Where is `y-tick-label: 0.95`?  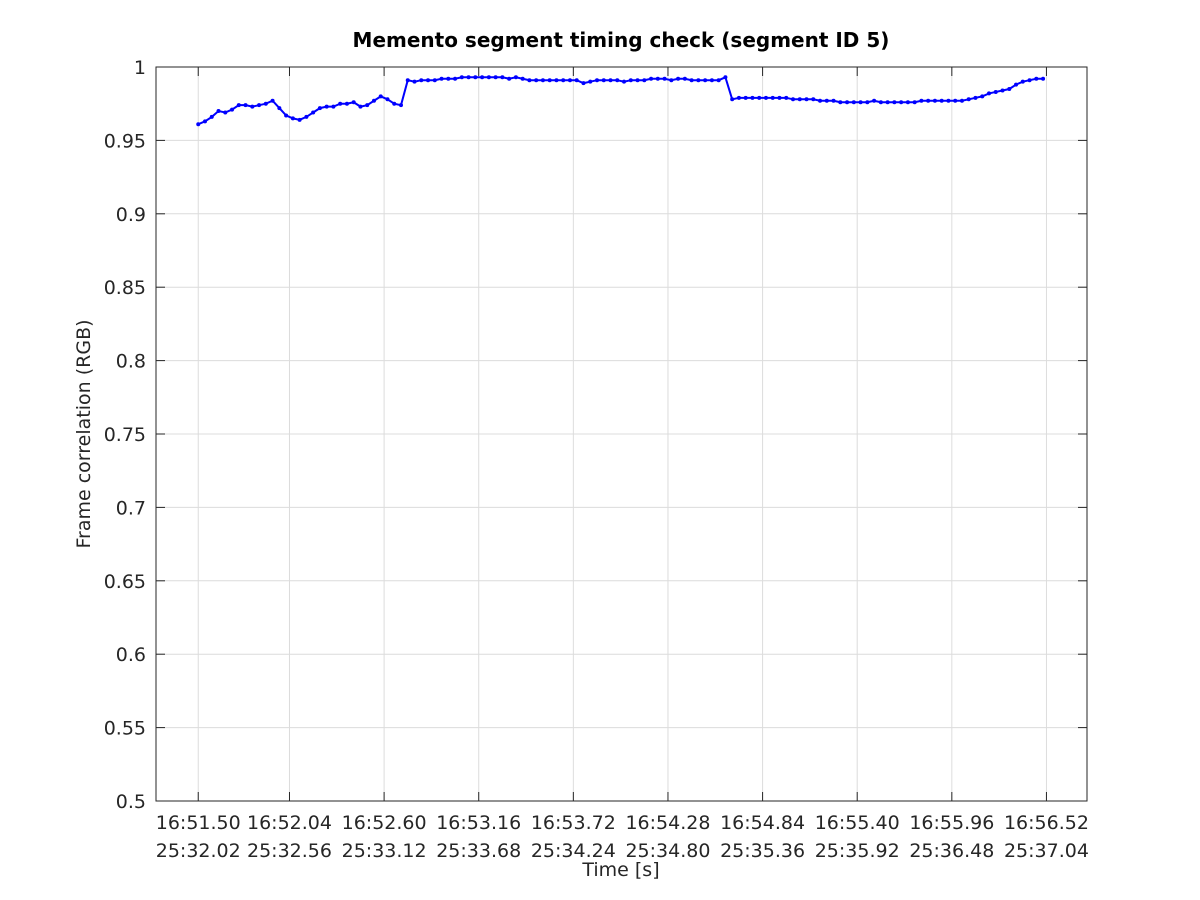 y-tick-label: 0.95 is located at coordinates (125, 141).